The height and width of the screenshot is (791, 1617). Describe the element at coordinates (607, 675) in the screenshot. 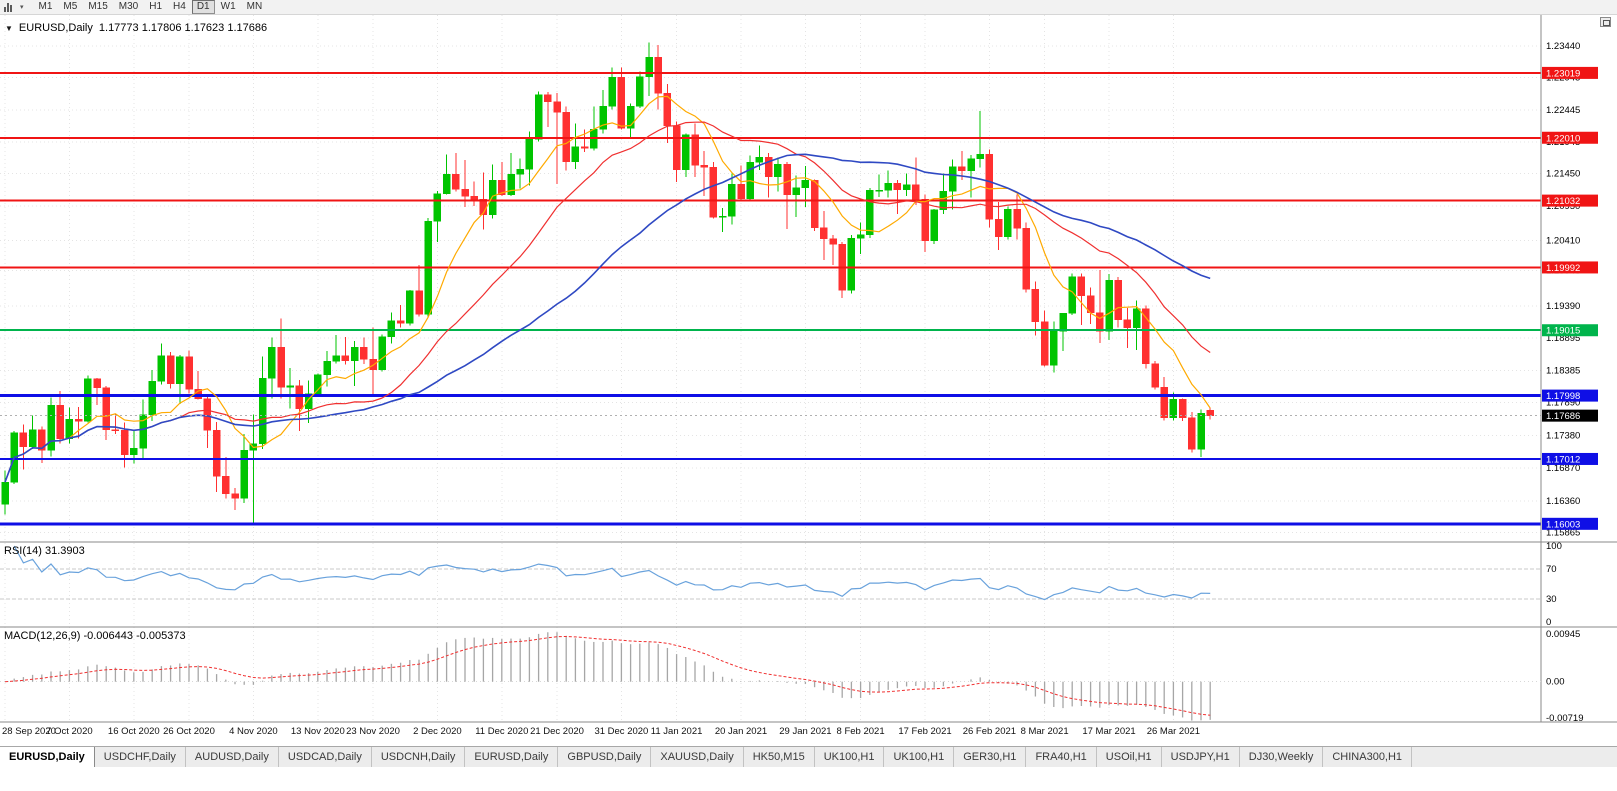

I see `macd-signal-line` at that location.